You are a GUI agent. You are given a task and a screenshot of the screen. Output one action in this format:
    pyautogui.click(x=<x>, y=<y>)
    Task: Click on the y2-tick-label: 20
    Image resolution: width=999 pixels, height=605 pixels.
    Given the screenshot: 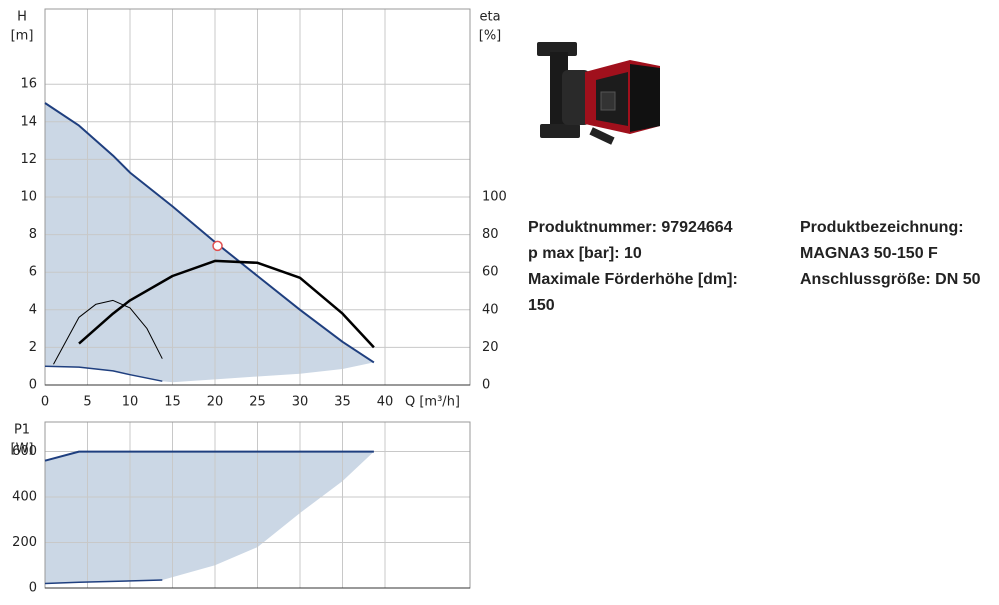 What is the action you would take?
    pyautogui.click(x=490, y=347)
    